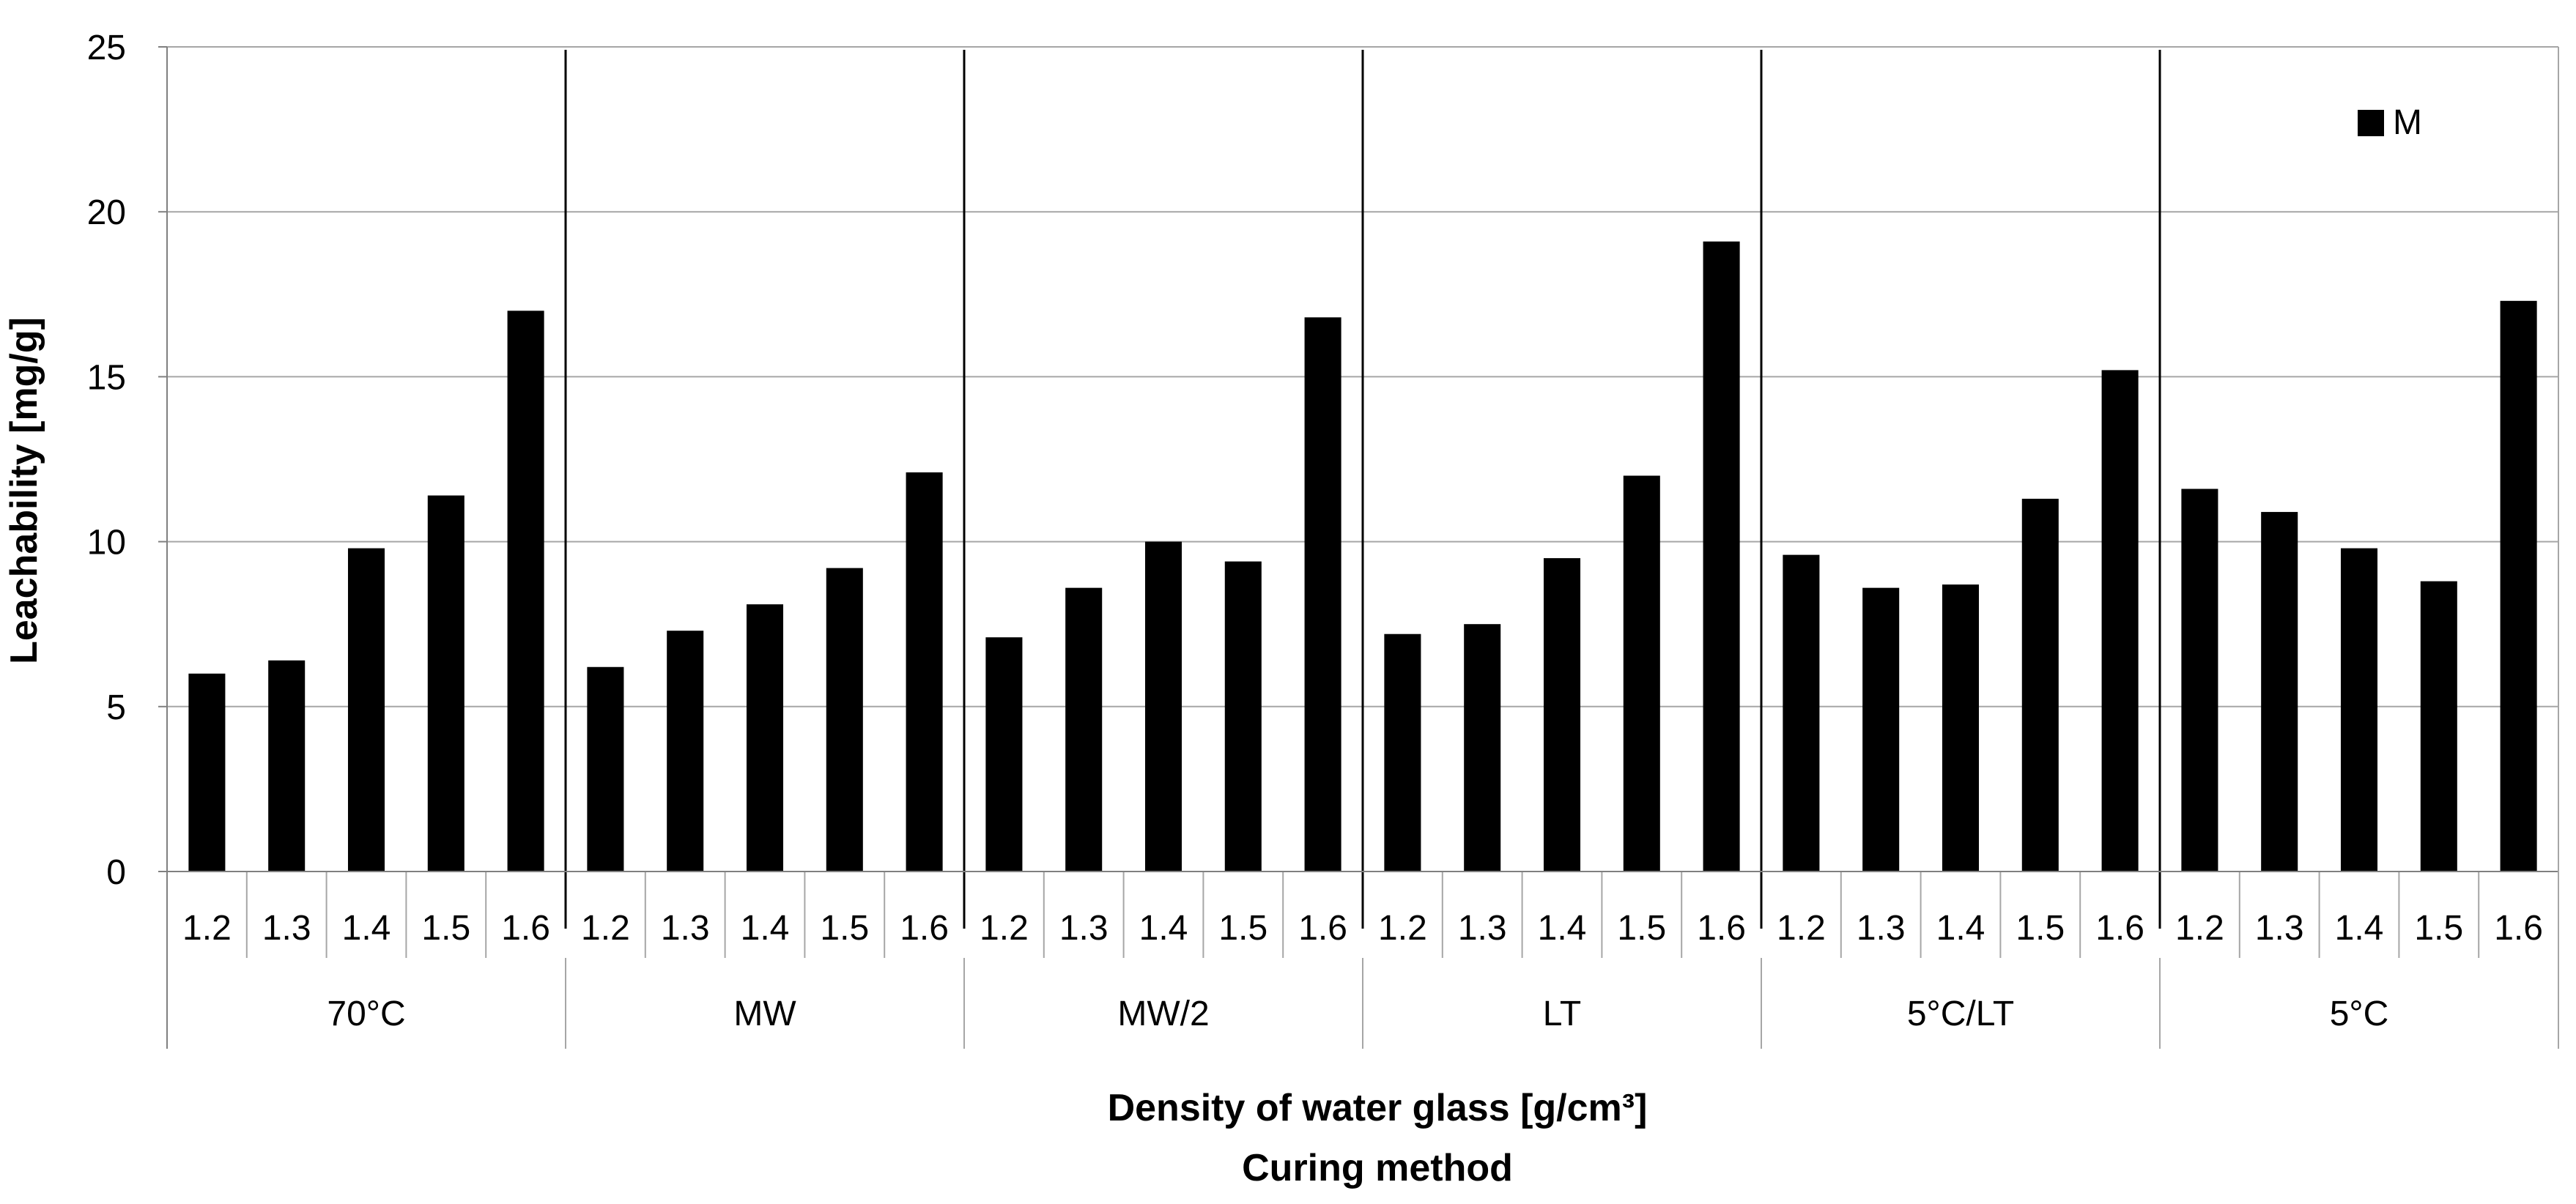 The width and height of the screenshot is (2576, 1204). What do you see at coordinates (2199, 680) in the screenshot?
I see `bar-5°C-1.2` at bounding box center [2199, 680].